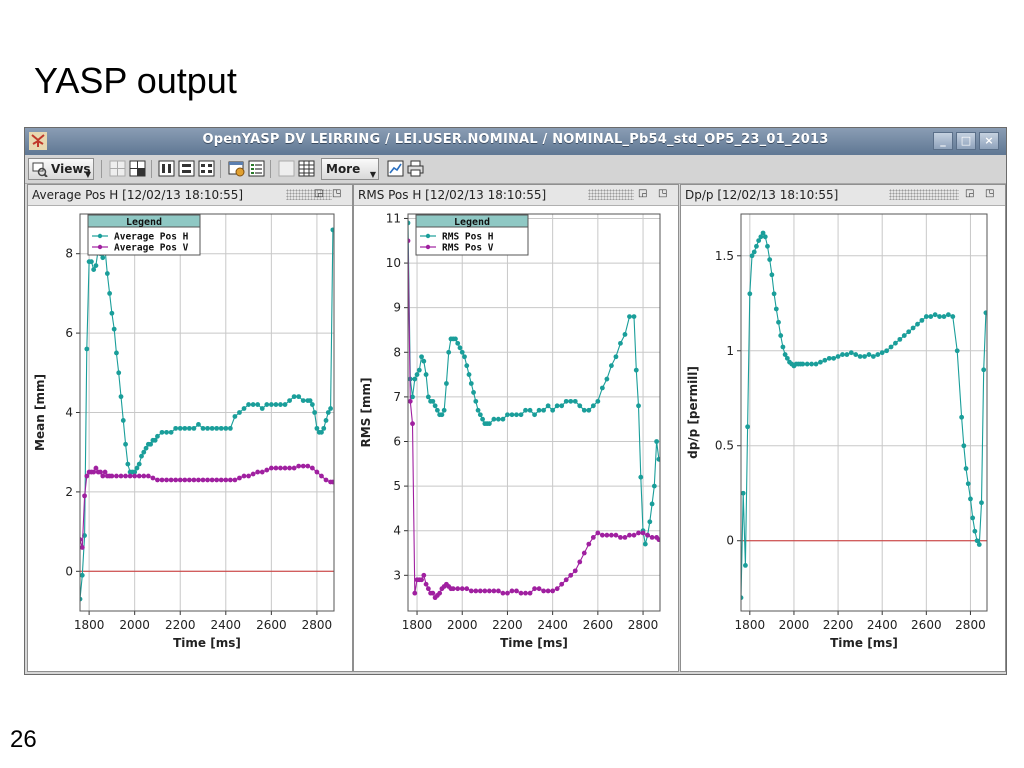 The height and width of the screenshot is (768, 1024). I want to click on toolbar: Views ▼ More ▼, so click(515, 169).